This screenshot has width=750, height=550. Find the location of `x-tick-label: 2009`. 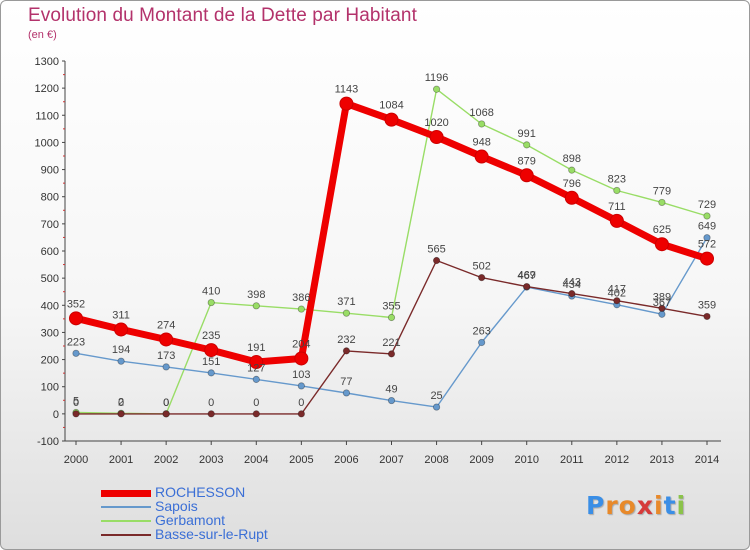

x-tick-label: 2009 is located at coordinates (481, 460).